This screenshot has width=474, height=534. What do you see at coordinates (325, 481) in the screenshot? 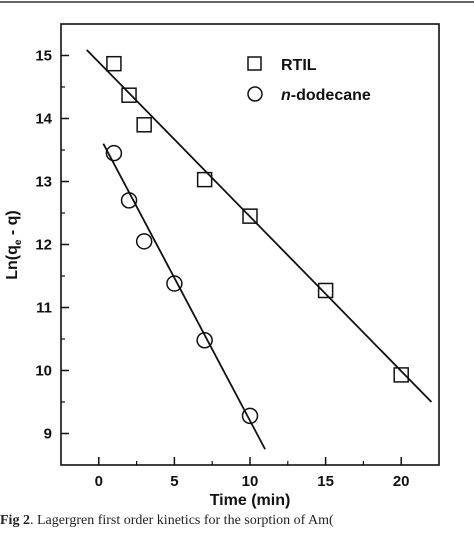
I see `x-tick-label: 15` at bounding box center [325, 481].